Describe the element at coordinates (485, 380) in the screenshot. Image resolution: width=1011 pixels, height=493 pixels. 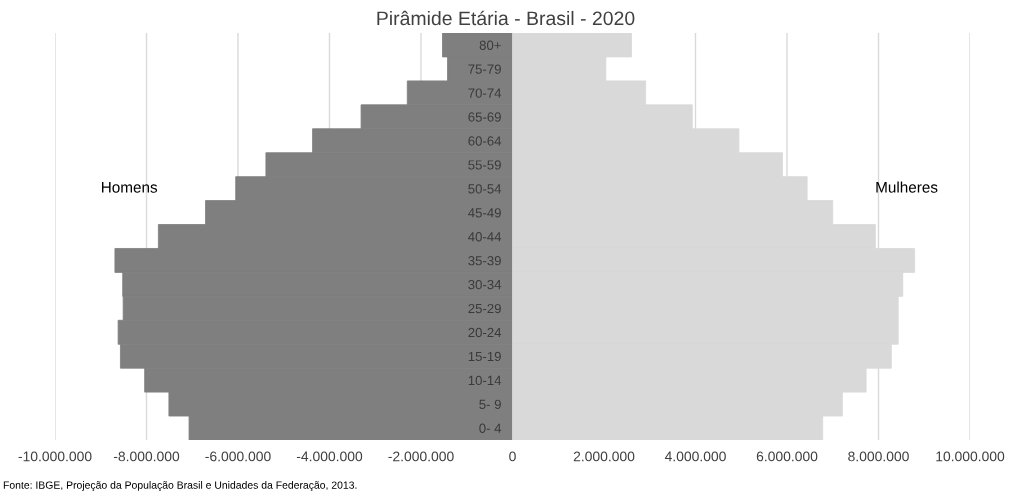
I see `y-tick-label: 10-14` at that location.